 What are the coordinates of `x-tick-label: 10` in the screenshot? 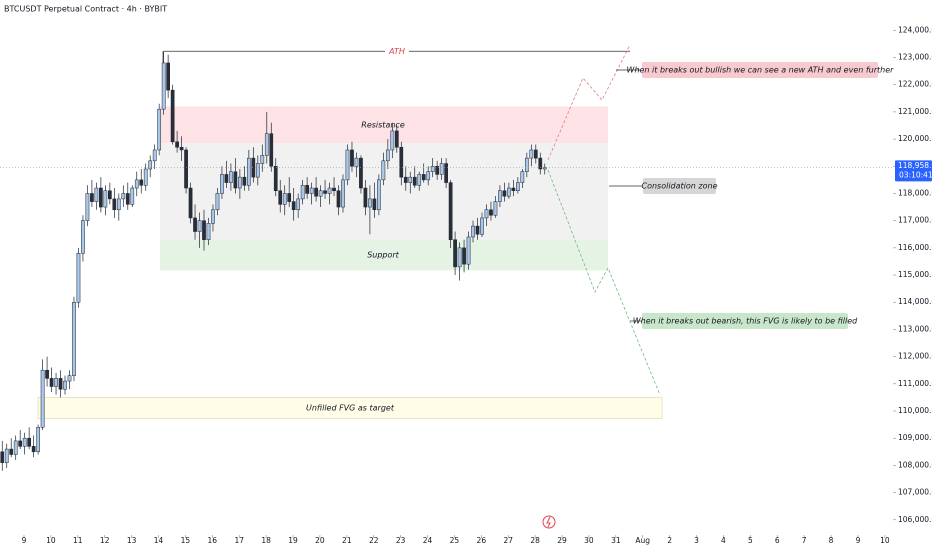 It's located at (885, 540).